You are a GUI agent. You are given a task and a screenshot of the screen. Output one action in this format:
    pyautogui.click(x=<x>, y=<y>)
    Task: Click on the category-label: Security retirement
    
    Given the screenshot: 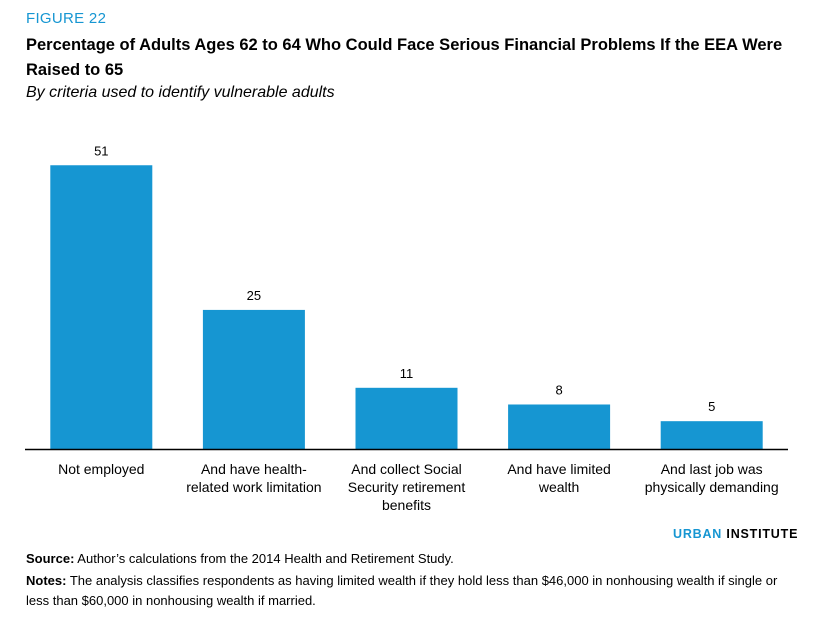 What is the action you would take?
    pyautogui.click(x=407, y=487)
    